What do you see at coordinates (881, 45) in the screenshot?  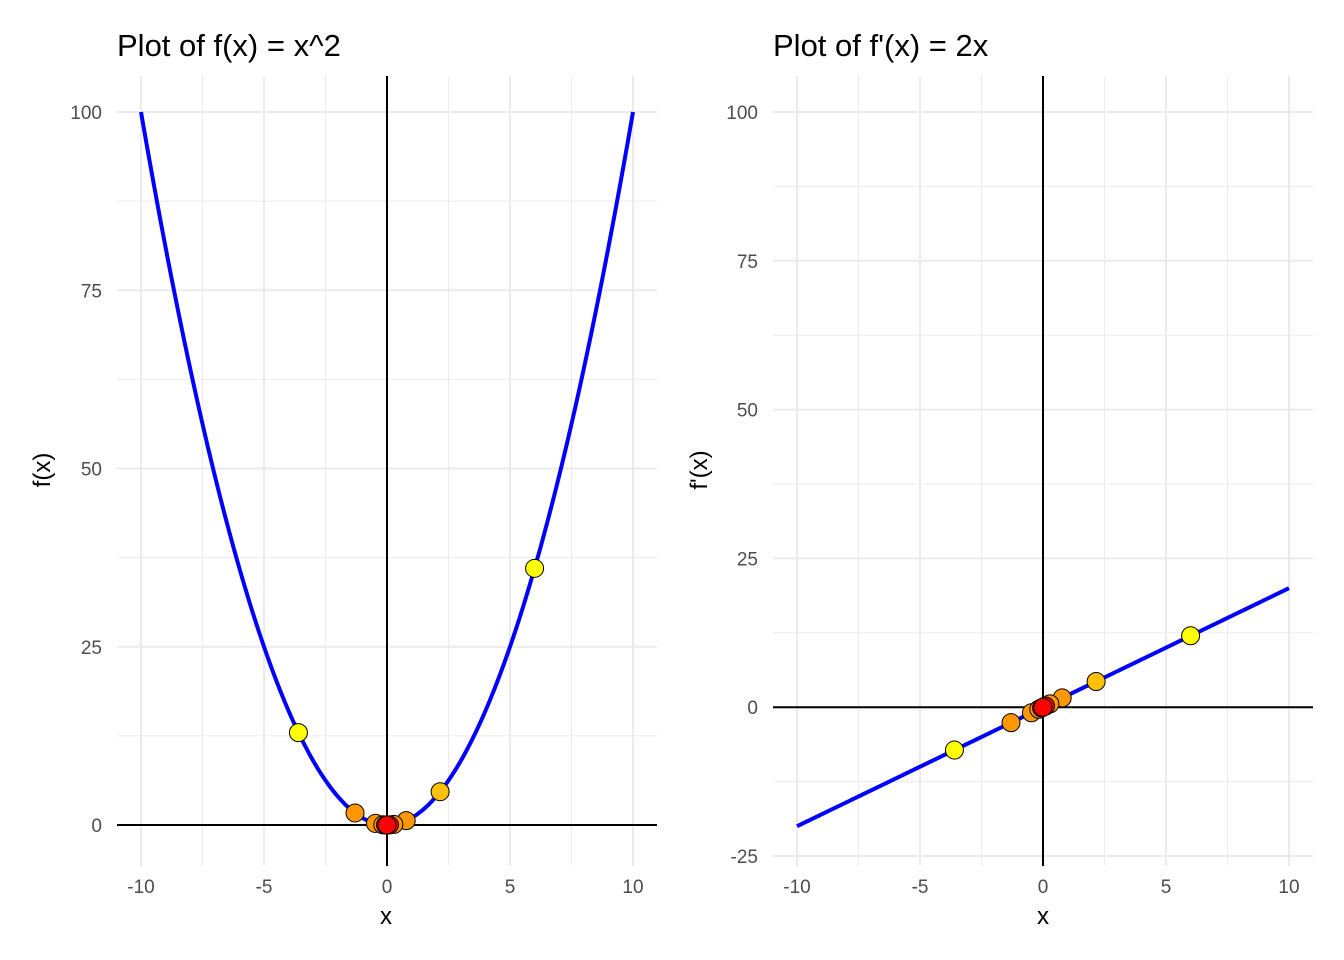 I see `chart-title: Plot of f'(x) = 2x` at bounding box center [881, 45].